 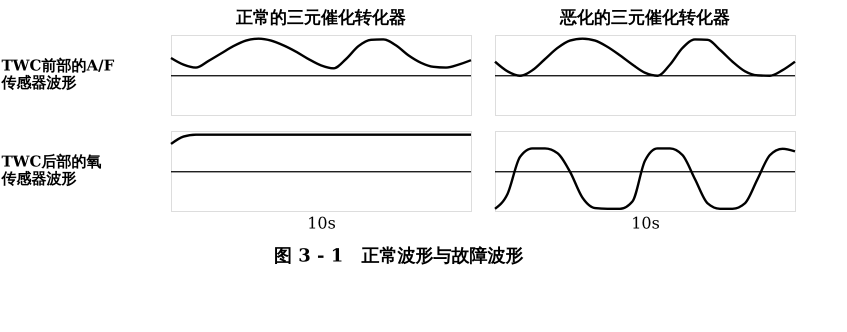 What do you see at coordinates (320, 18) in the screenshot?
I see `chart-title: 正常的三元催化转化器` at bounding box center [320, 18].